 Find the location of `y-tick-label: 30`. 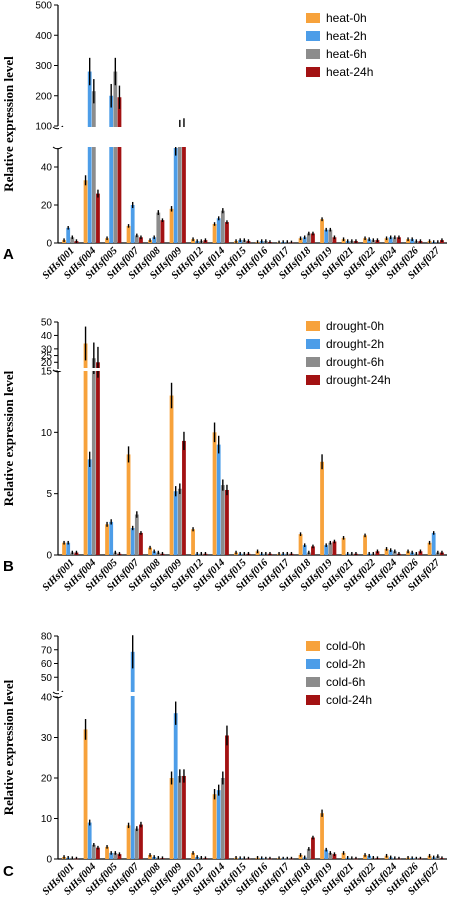

y-tick-label: 30 is located at coordinates (47, 738).